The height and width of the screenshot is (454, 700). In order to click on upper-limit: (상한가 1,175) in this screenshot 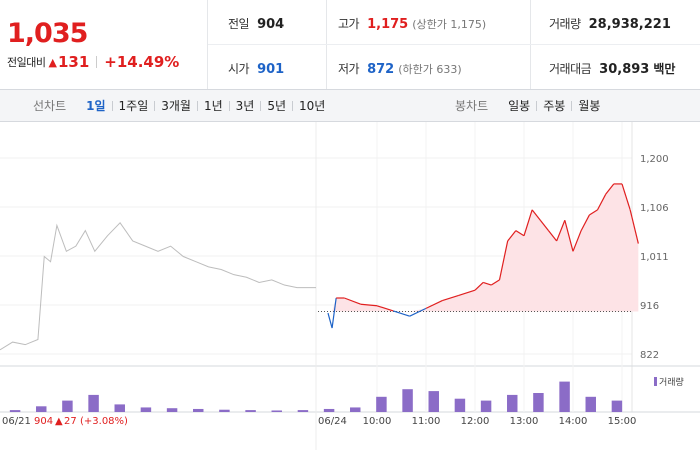, I will do `click(449, 24)`.